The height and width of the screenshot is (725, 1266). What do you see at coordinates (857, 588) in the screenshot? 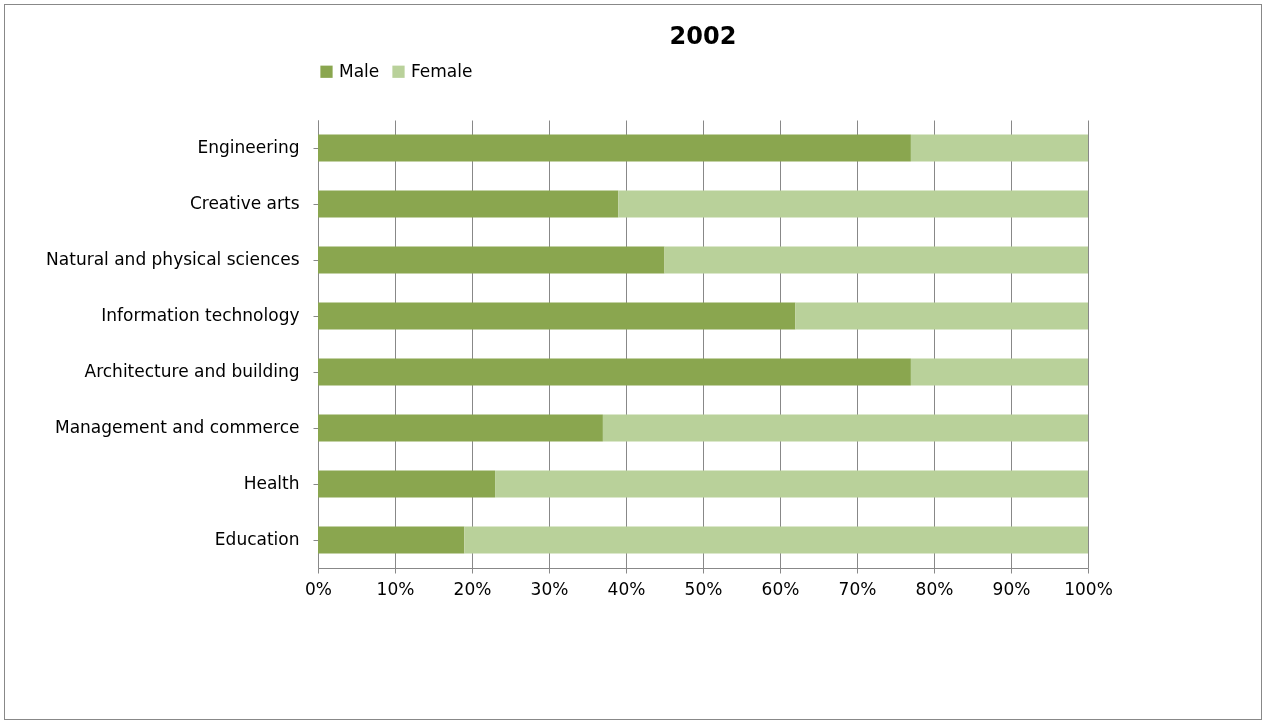
I see `x-tick-label: 70%` at bounding box center [857, 588].